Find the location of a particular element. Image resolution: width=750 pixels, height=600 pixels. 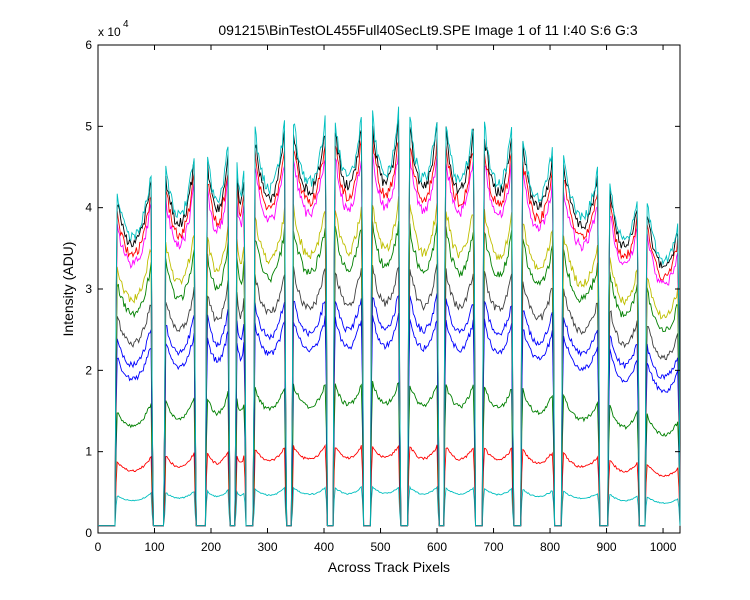

x-tick-label: 1000 is located at coordinates (663, 547).